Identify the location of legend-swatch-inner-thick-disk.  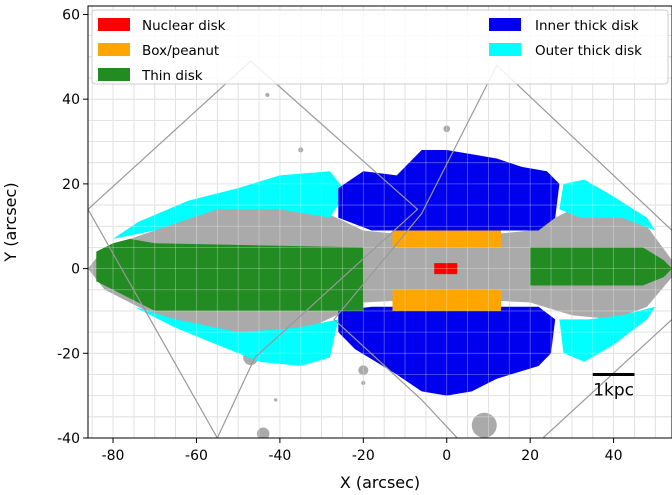
(505, 24).